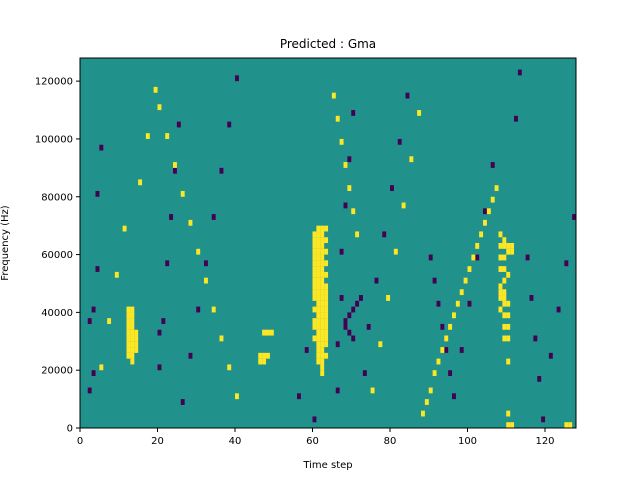  What do you see at coordinates (327, 465) in the screenshot?
I see `x-axis-label: Time step` at bounding box center [327, 465].